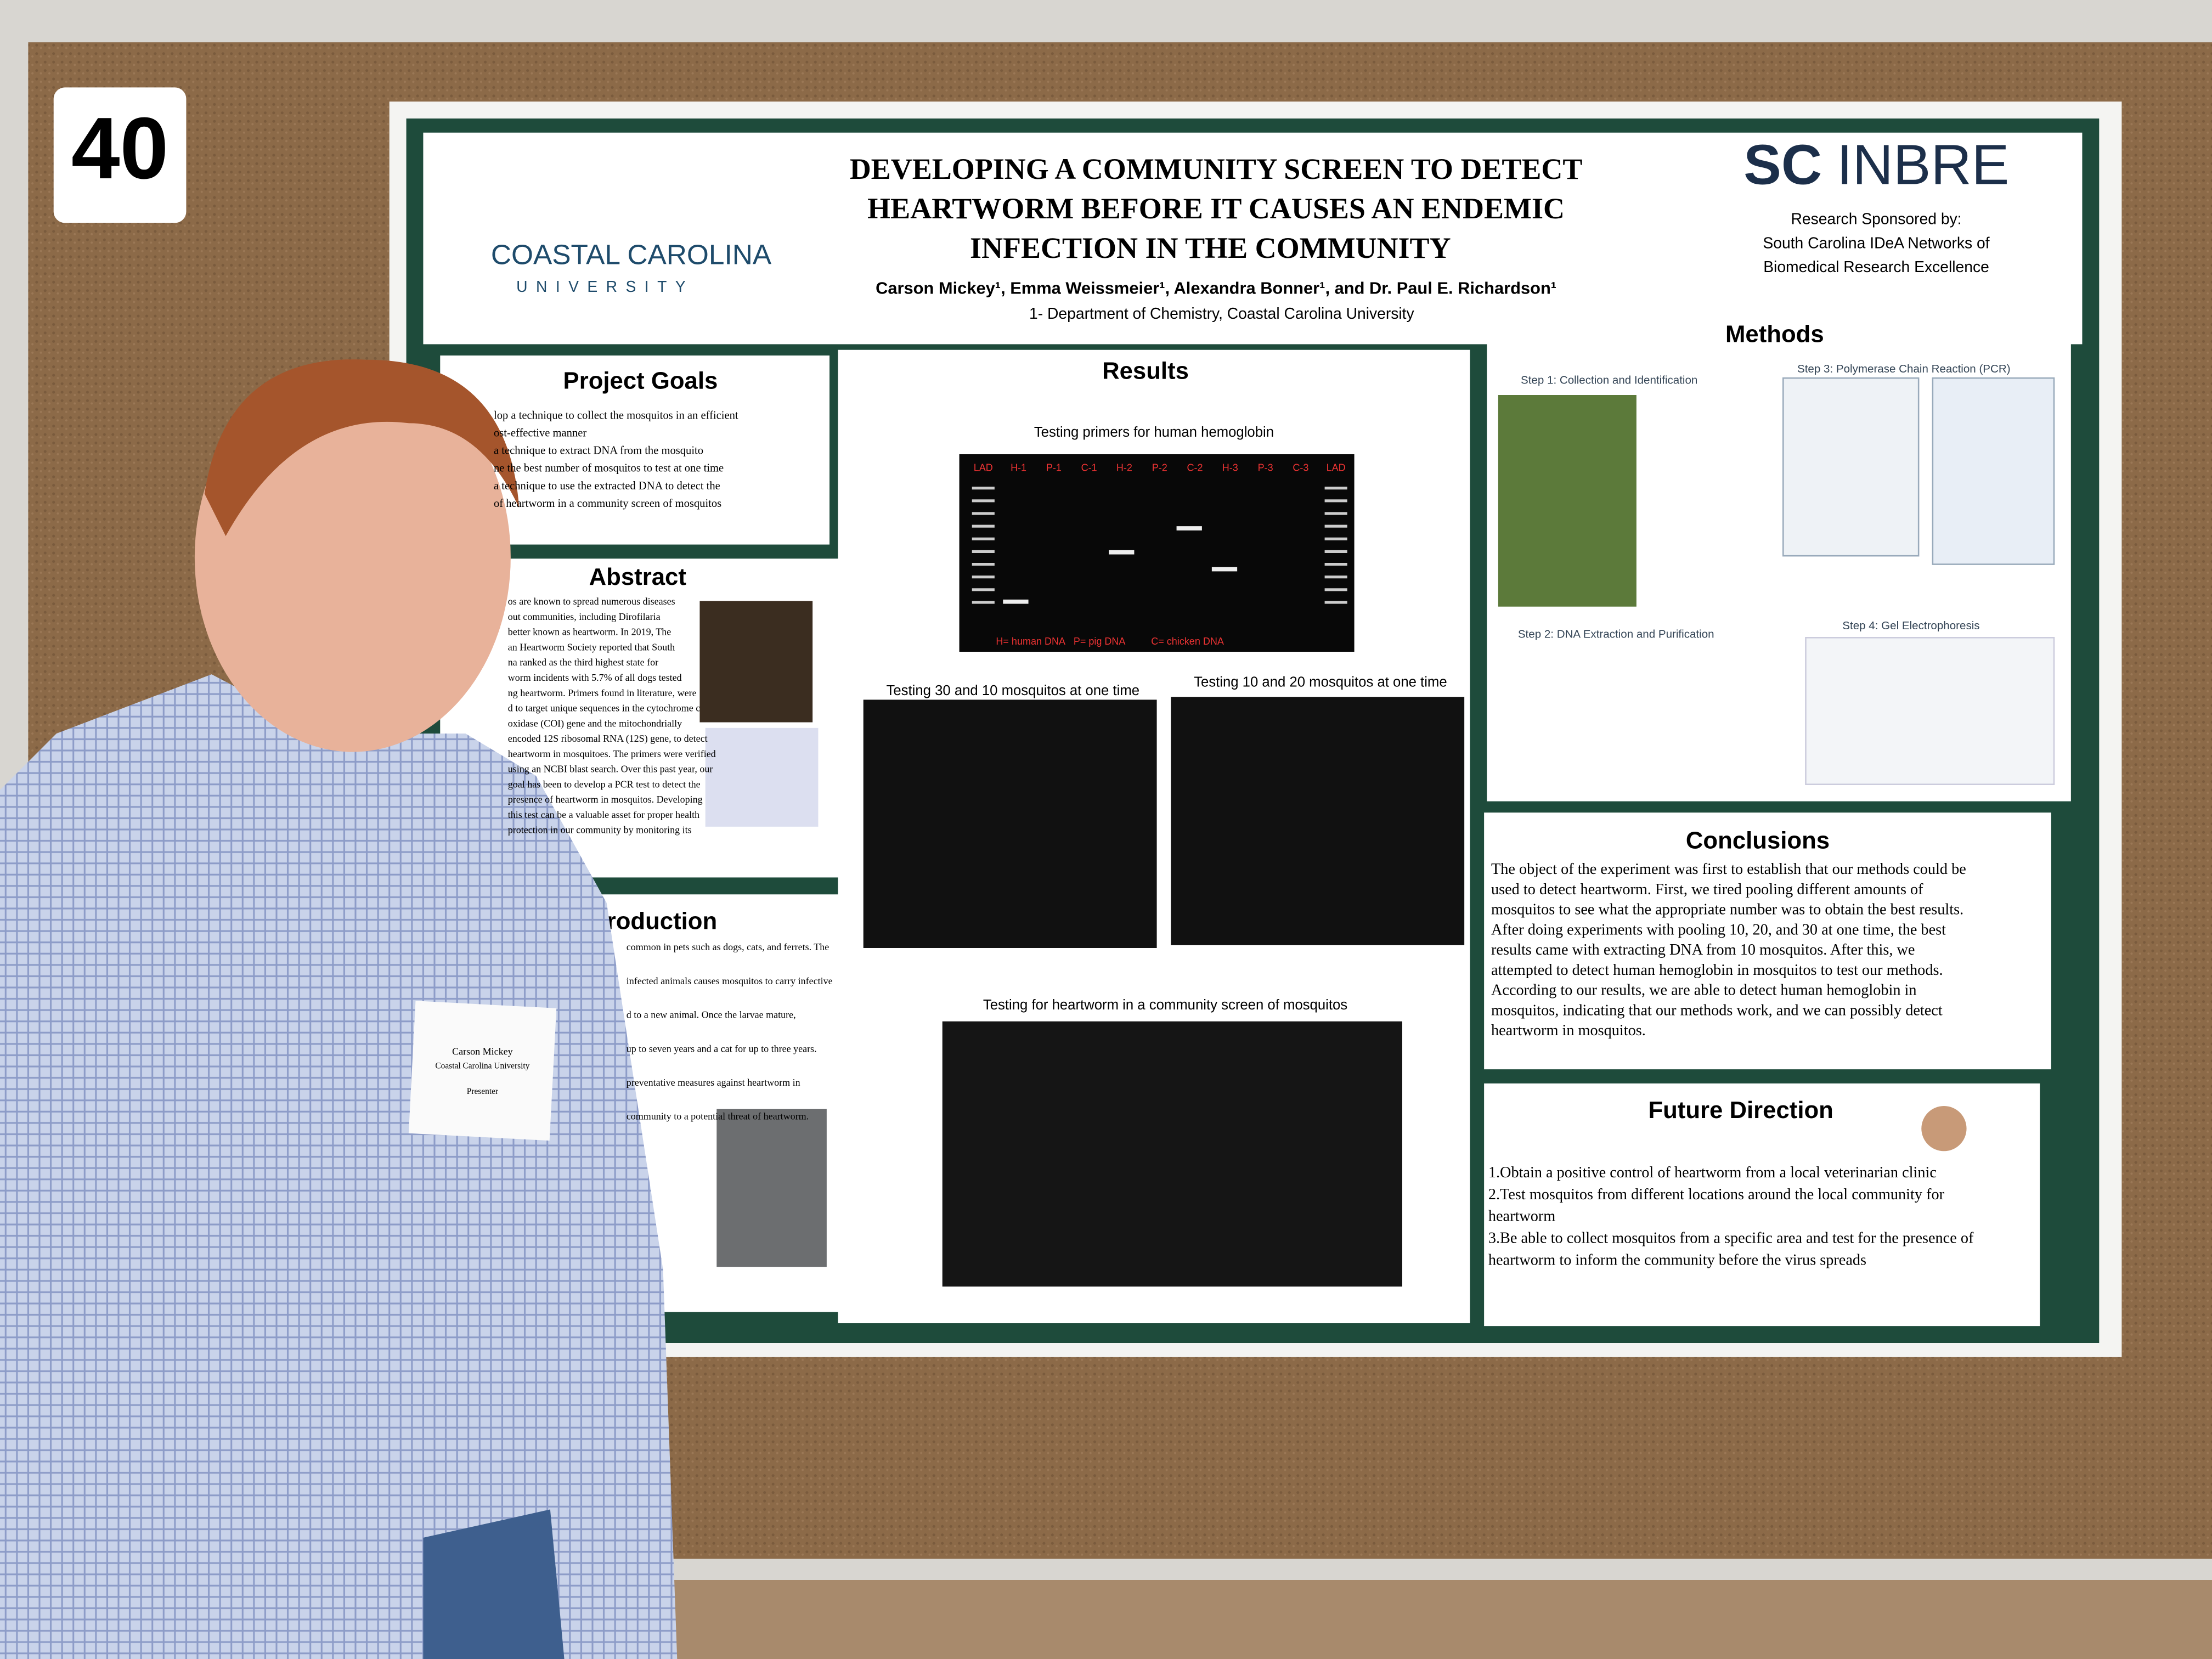 The image size is (2212, 1659). I want to click on sponsor: Biomedical Research Excellence, so click(1876, 266).